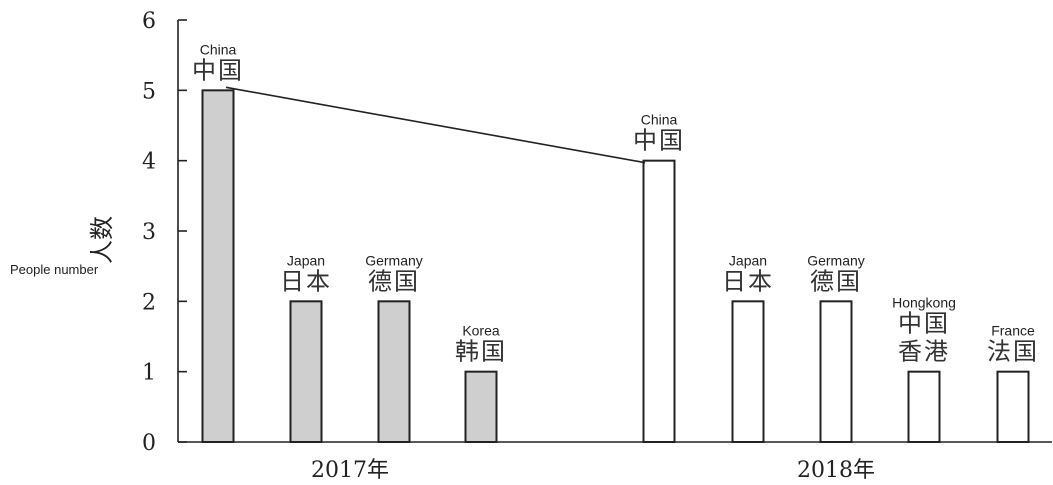 The image size is (1053, 485). I want to click on group-label: 2017年, so click(350, 470).